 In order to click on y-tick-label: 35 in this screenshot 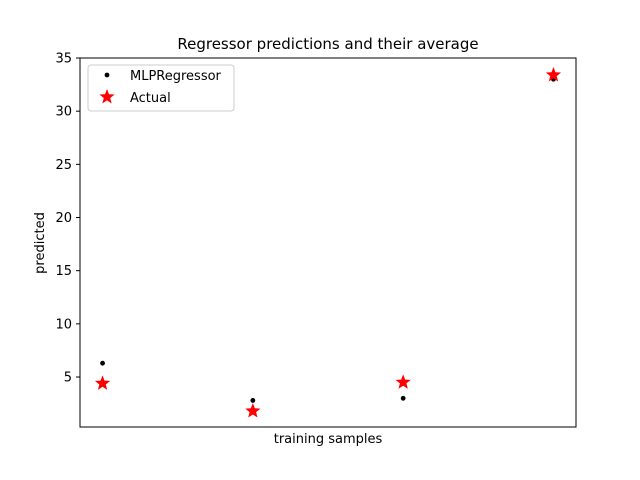, I will do `click(63, 59)`.